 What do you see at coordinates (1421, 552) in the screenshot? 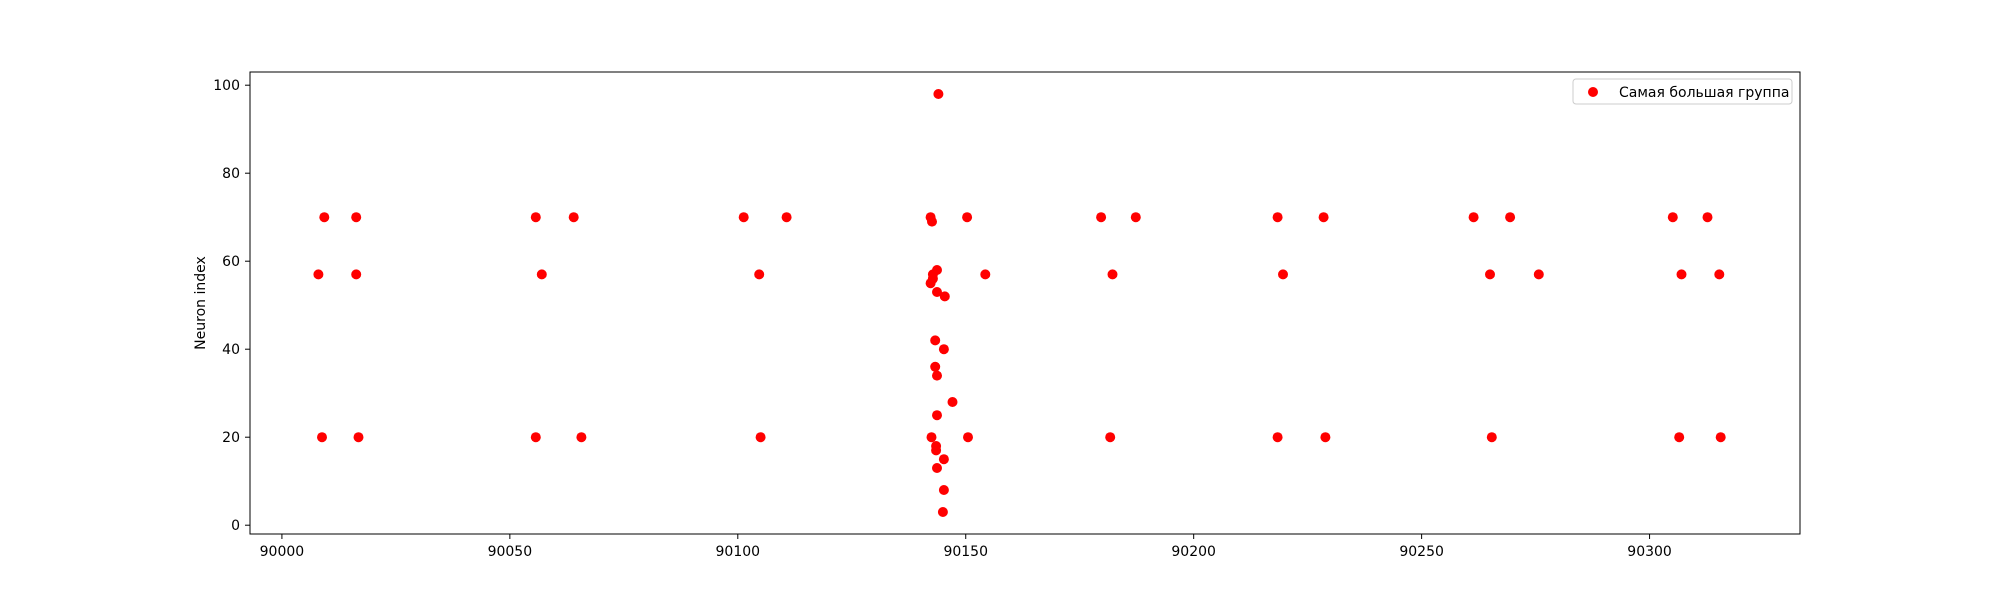
I see `x-tick-label: 90250` at bounding box center [1421, 552].